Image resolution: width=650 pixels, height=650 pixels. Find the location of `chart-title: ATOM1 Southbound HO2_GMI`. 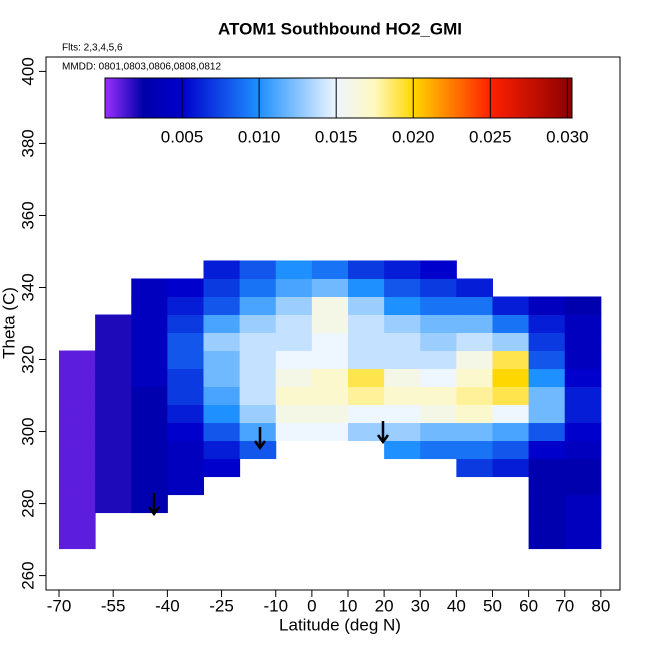

chart-title: ATOM1 Southbound HO2_GMI is located at coordinates (340, 28).